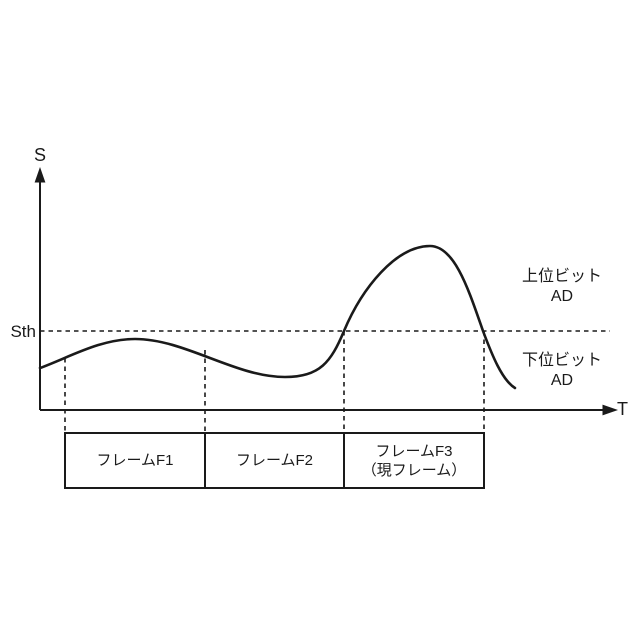 The height and width of the screenshot is (640, 640). What do you see at coordinates (562, 371) in the screenshot?
I see `lower-bits-region-label: 下位ビット AD` at bounding box center [562, 371].